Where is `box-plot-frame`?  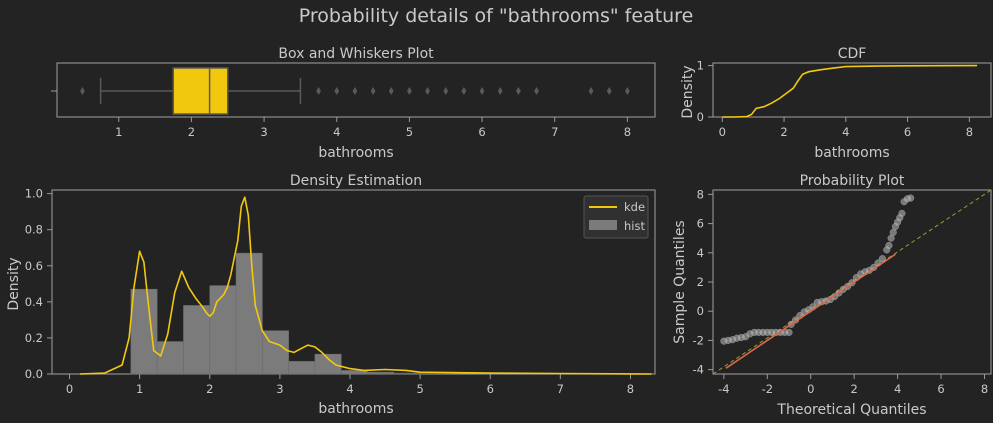 box-plot-frame is located at coordinates (356, 90).